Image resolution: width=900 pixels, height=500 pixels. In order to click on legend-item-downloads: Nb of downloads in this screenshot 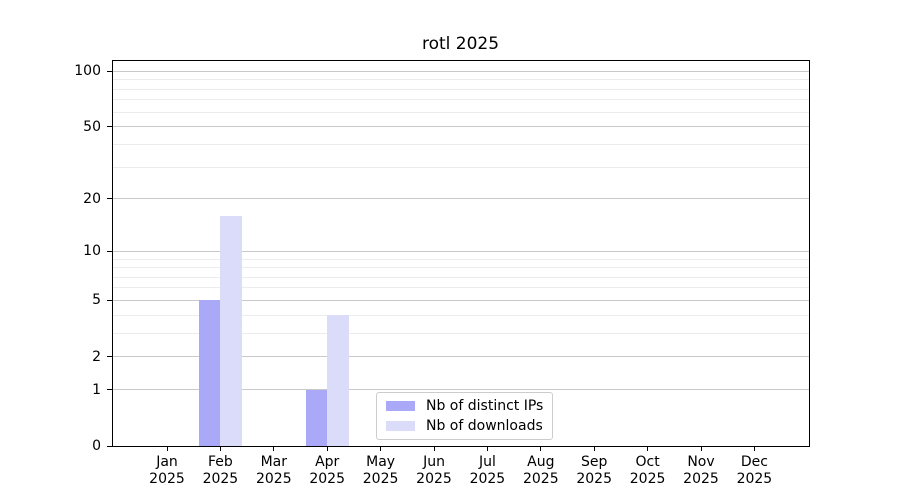, I will do `click(464, 426)`.